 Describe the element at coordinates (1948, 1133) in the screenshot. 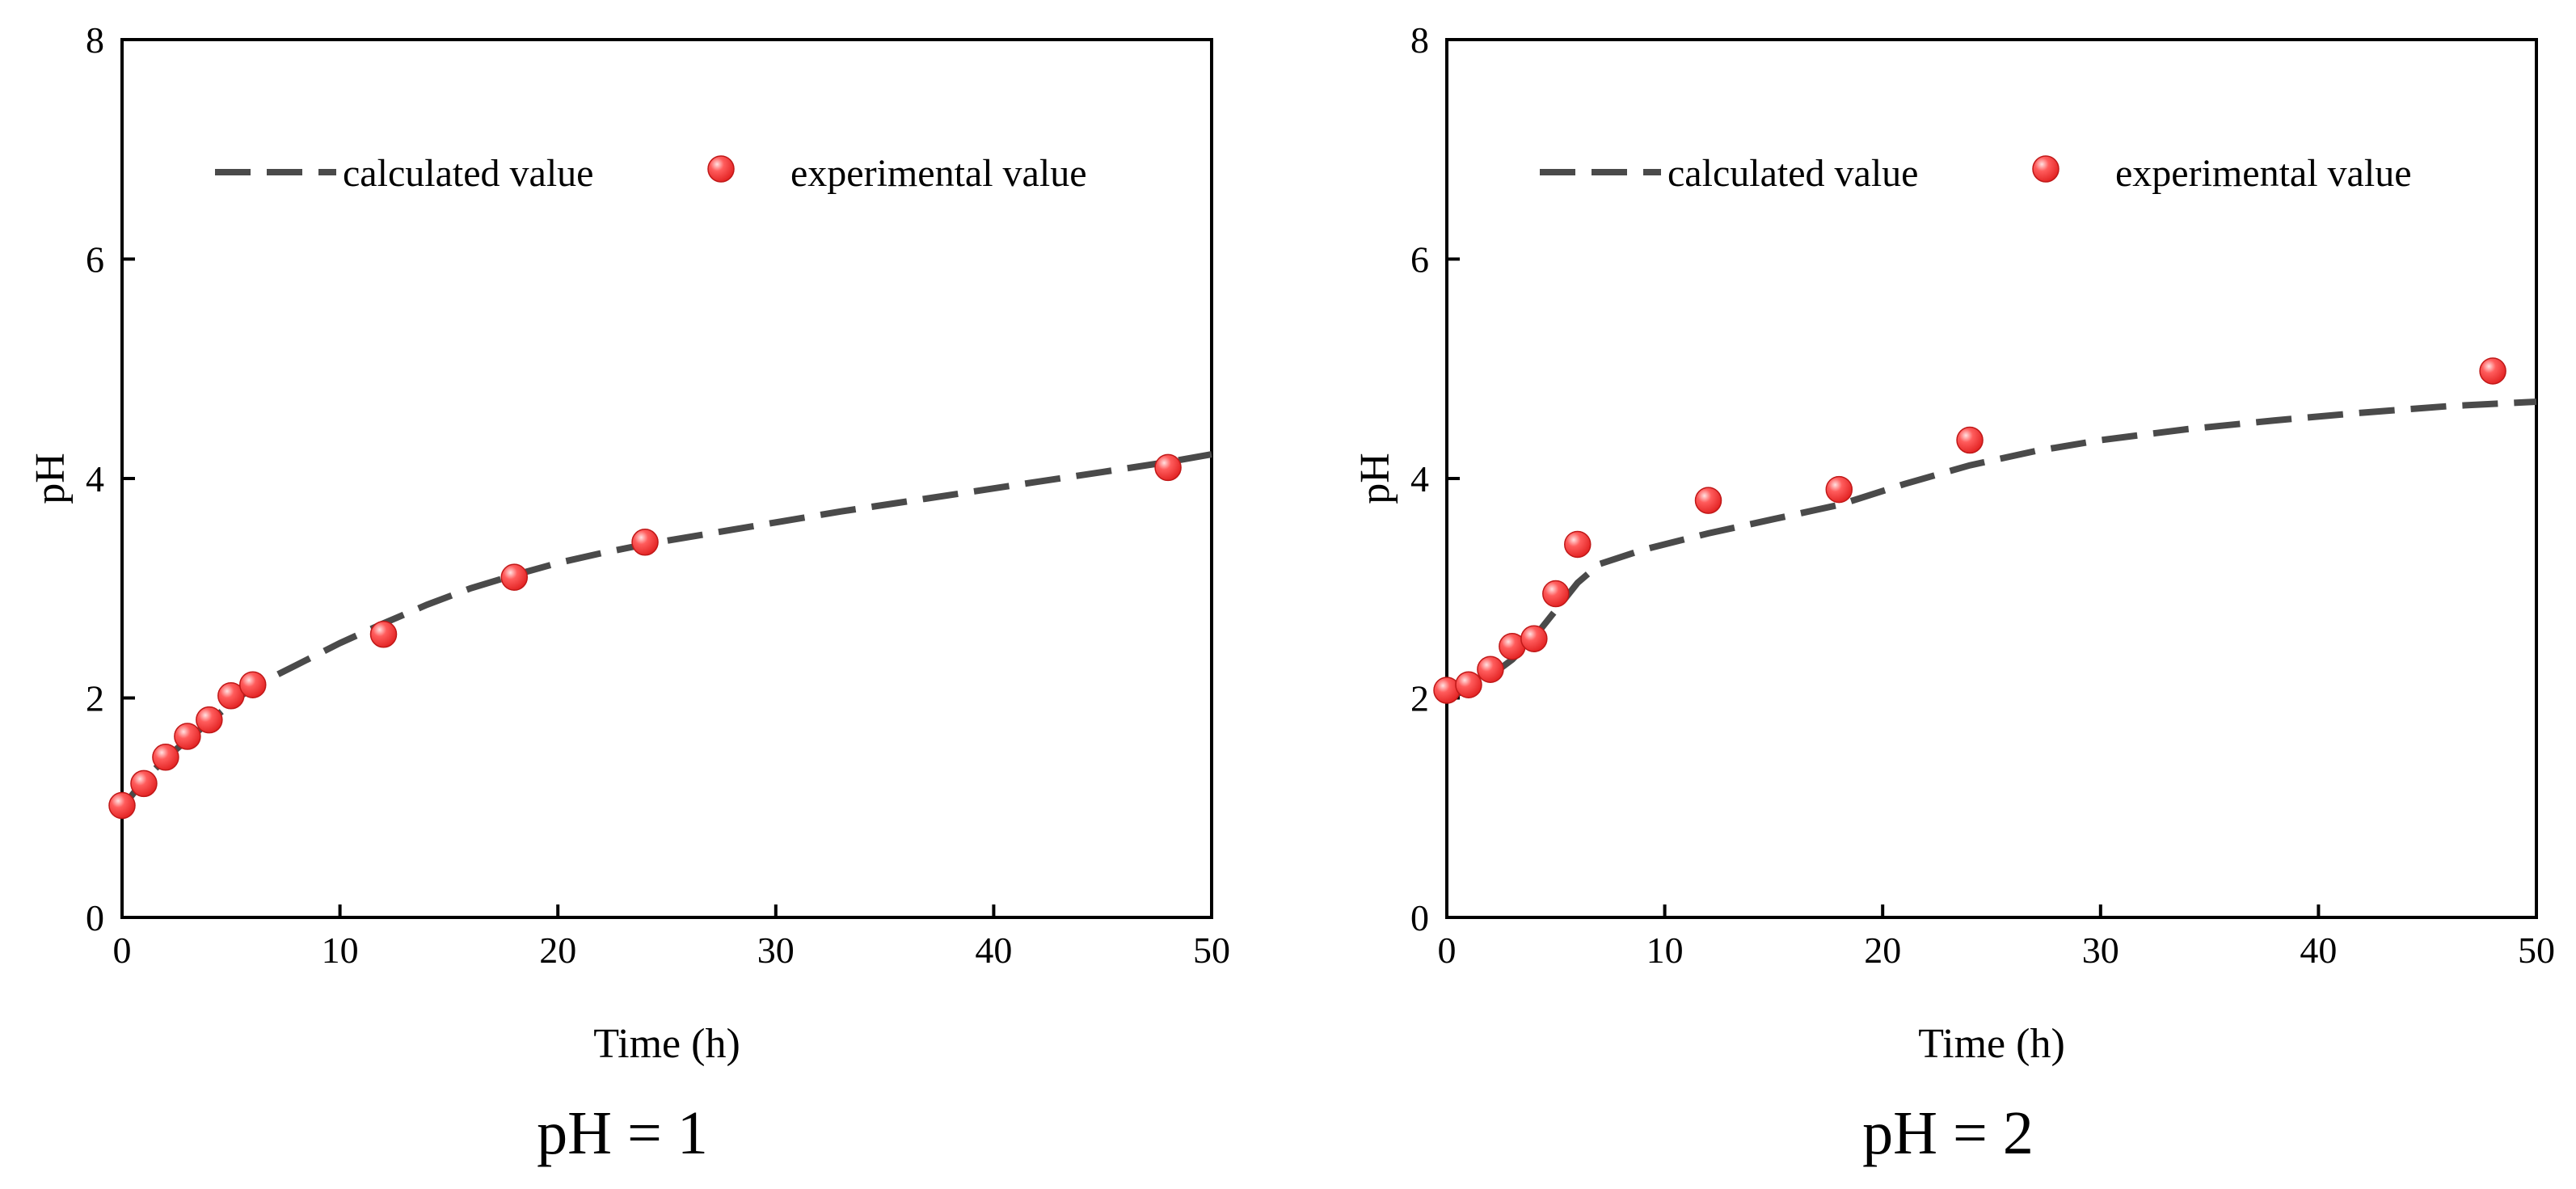

I see `panel-caption: pH = 2` at that location.